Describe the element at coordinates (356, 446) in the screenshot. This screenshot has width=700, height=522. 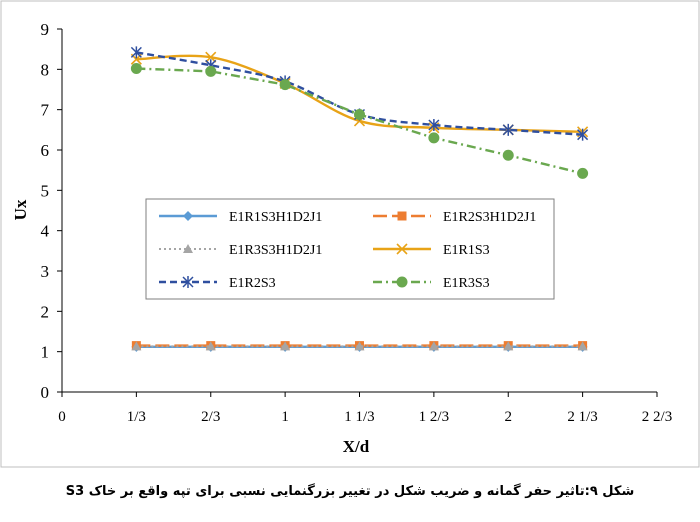
I see `x-axis-title: X/d` at that location.